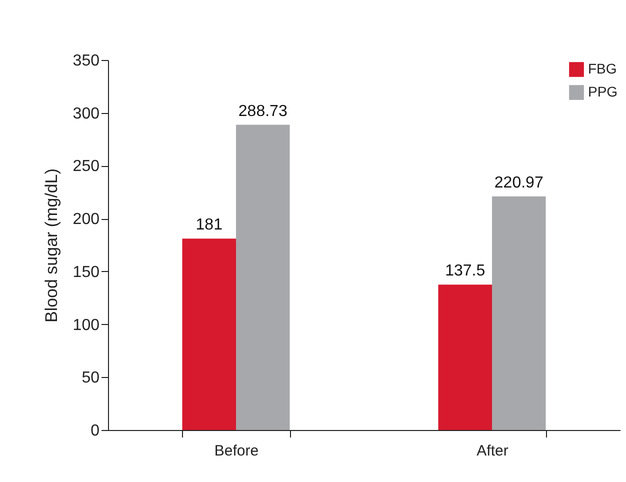  Describe the element at coordinates (209, 225) in the screenshot. I see `data-label: 181` at that location.